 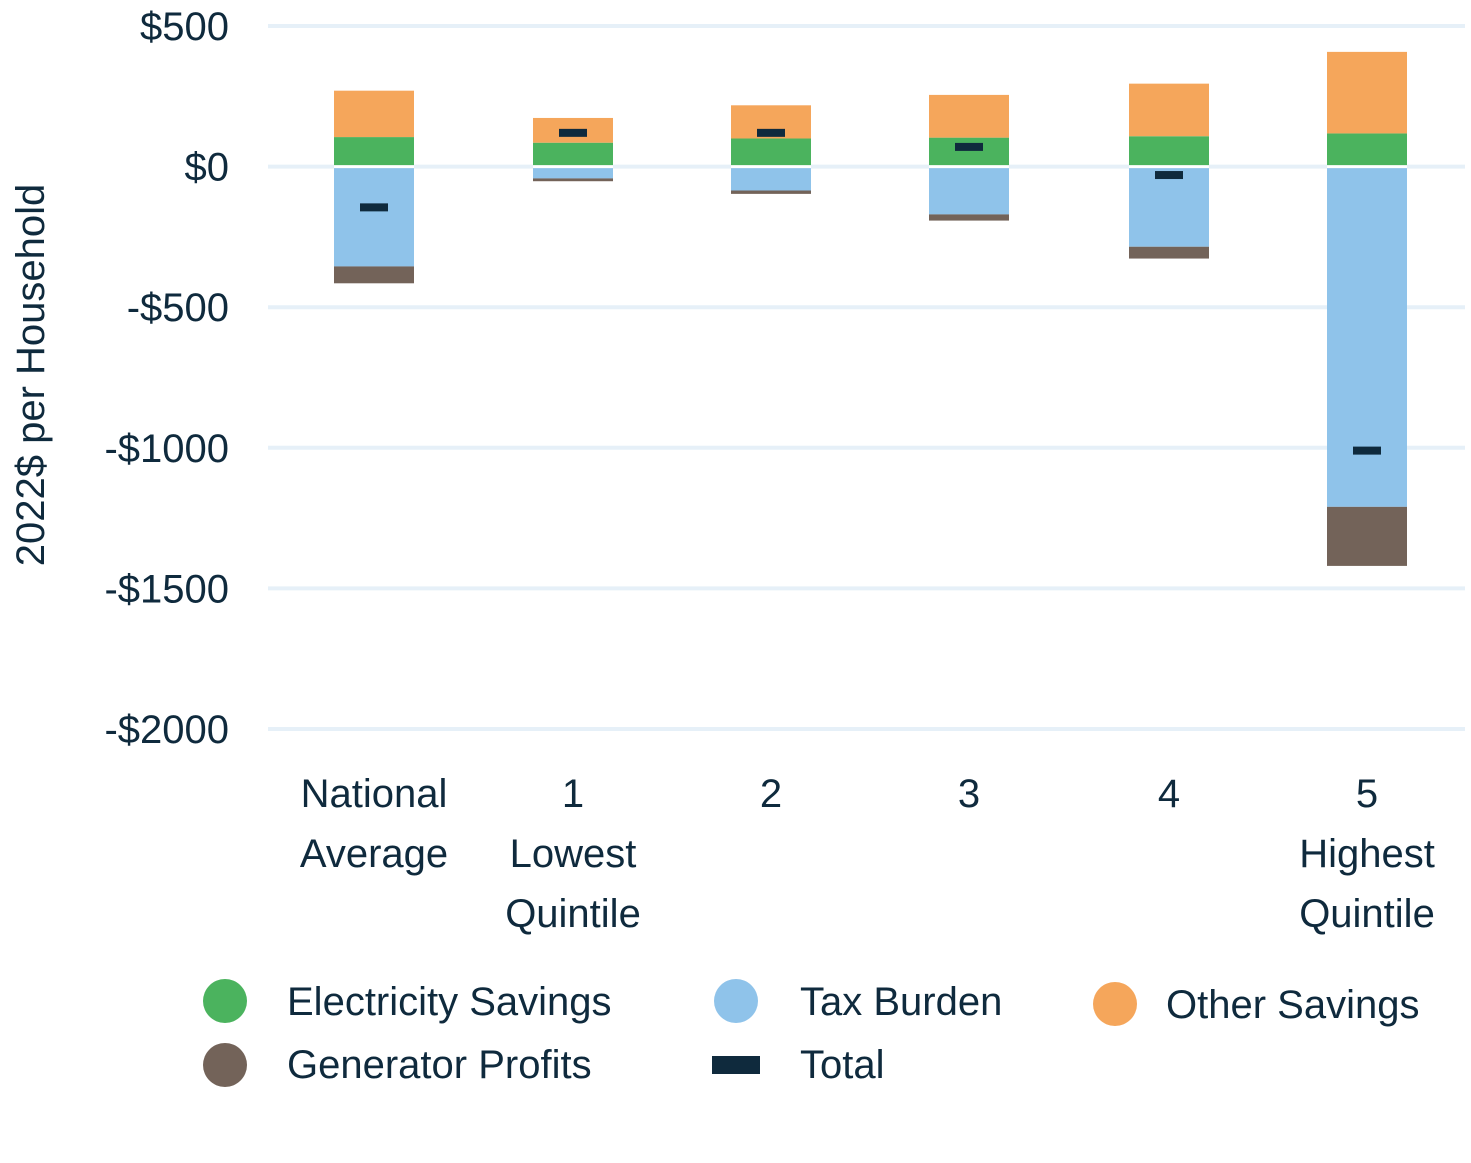 What do you see at coordinates (1115, 1004) in the screenshot?
I see `legend-swatch-other-savings` at bounding box center [1115, 1004].